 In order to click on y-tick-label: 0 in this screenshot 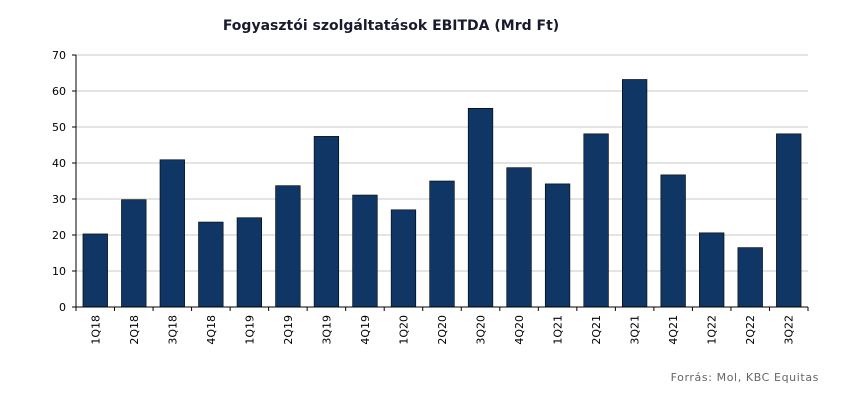, I will do `click(62, 307)`.